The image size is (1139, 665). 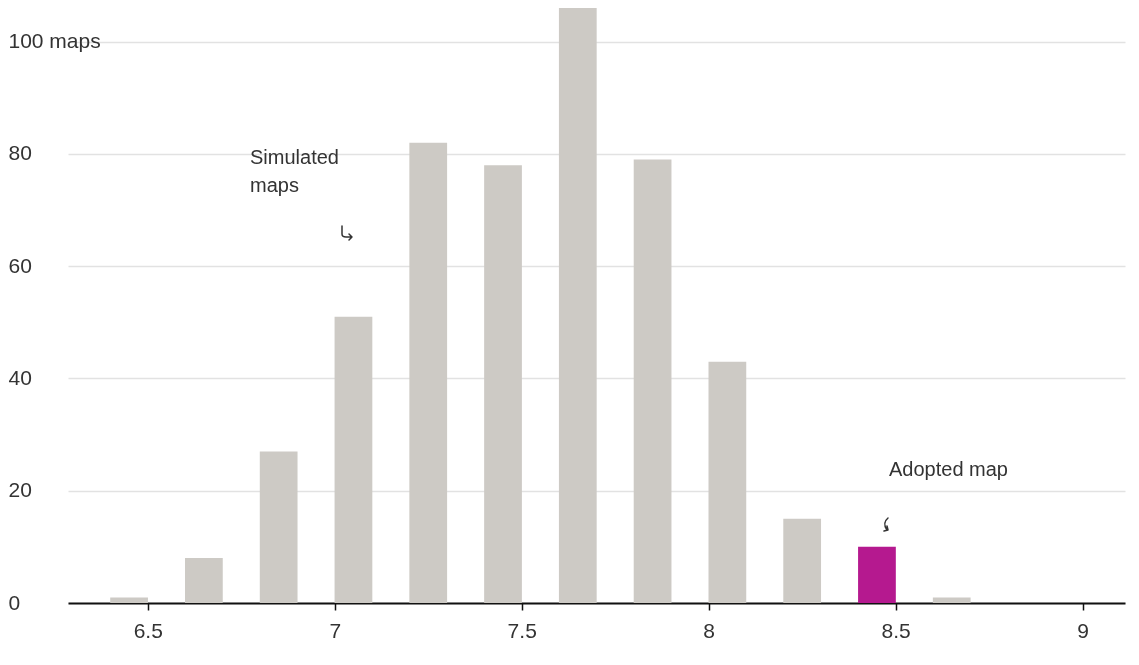 What do you see at coordinates (14, 602) in the screenshot?
I see `y-tick-label: 0` at bounding box center [14, 602].